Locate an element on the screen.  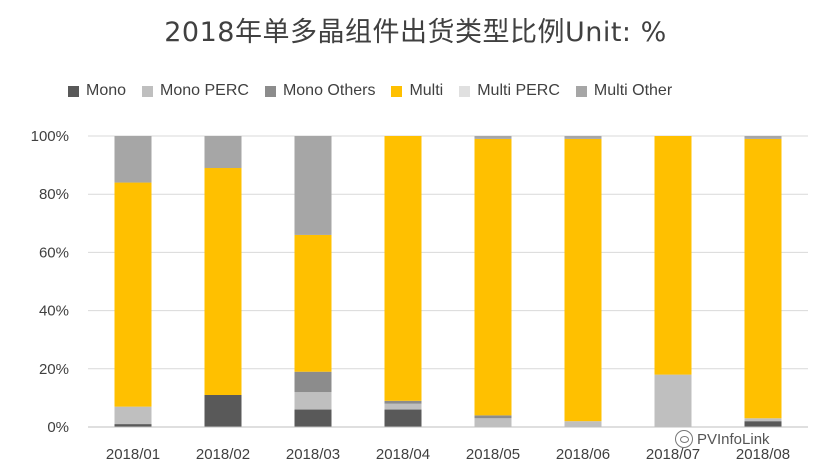
x-tick-label: 2018/01 is located at coordinates (133, 454).